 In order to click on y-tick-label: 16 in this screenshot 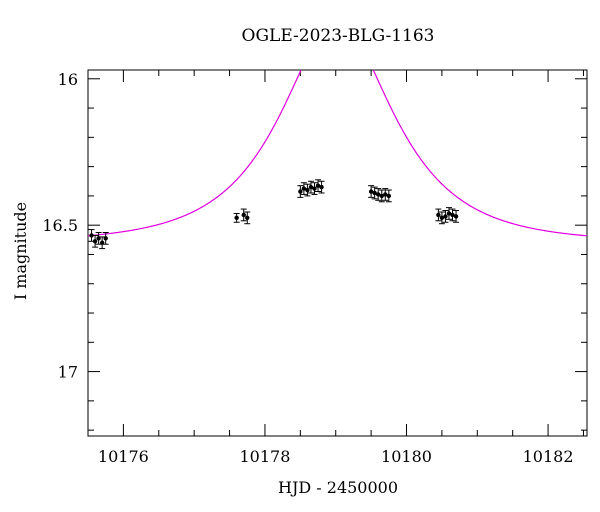, I will do `click(68, 79)`.